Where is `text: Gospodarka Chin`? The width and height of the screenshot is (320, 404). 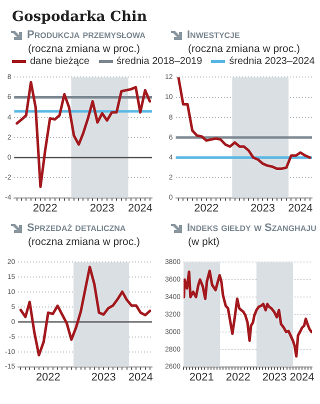
text: Gospodarka Chin is located at coordinates (80, 17).